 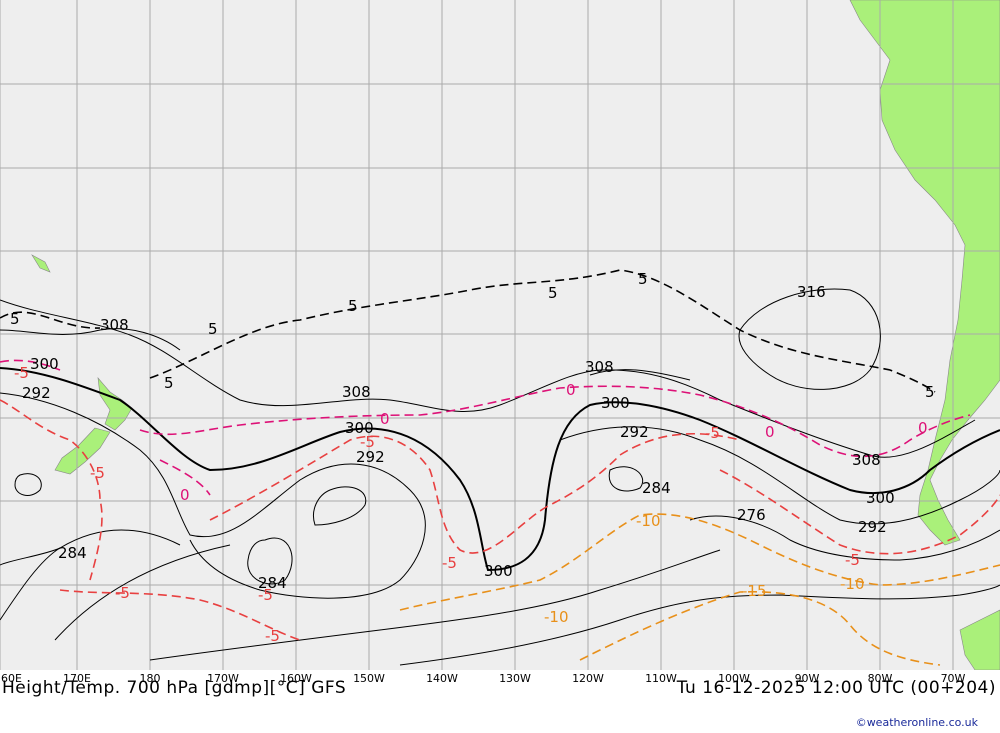 I want to click on lon-label: 130W, so click(x=515, y=678).